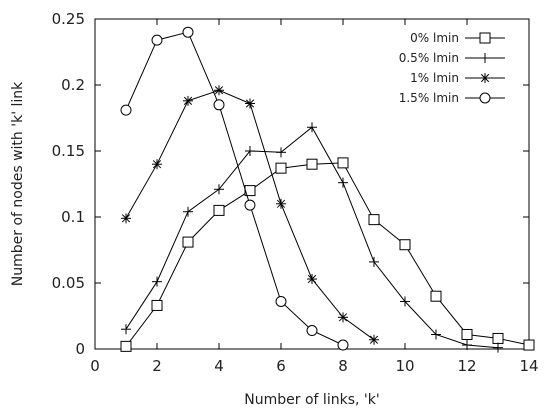  I want to click on legend: 0% lmin 0.5% lmin 1% lmin 1.5% lmin, so click(452, 68).